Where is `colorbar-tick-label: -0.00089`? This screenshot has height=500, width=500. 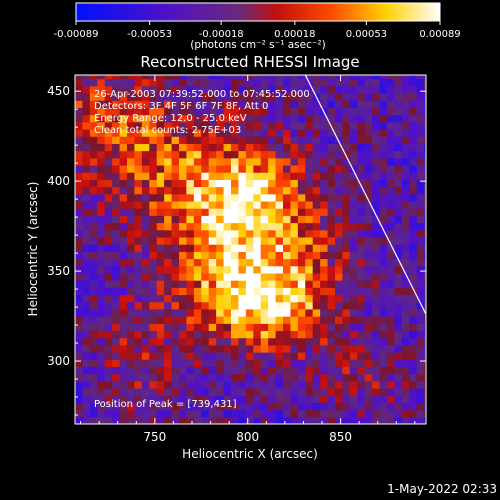
colorbar-tick-label: -0.00089 is located at coordinates (76, 34).